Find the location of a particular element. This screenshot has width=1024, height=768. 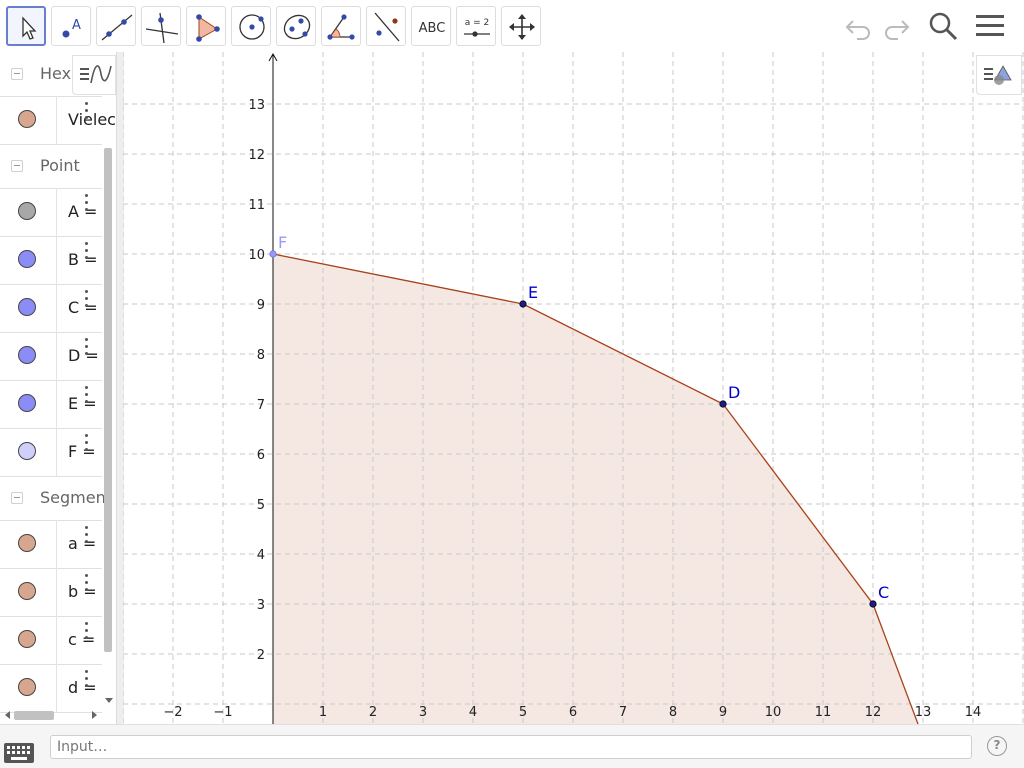

object-definition: B = is located at coordinates (83, 259).